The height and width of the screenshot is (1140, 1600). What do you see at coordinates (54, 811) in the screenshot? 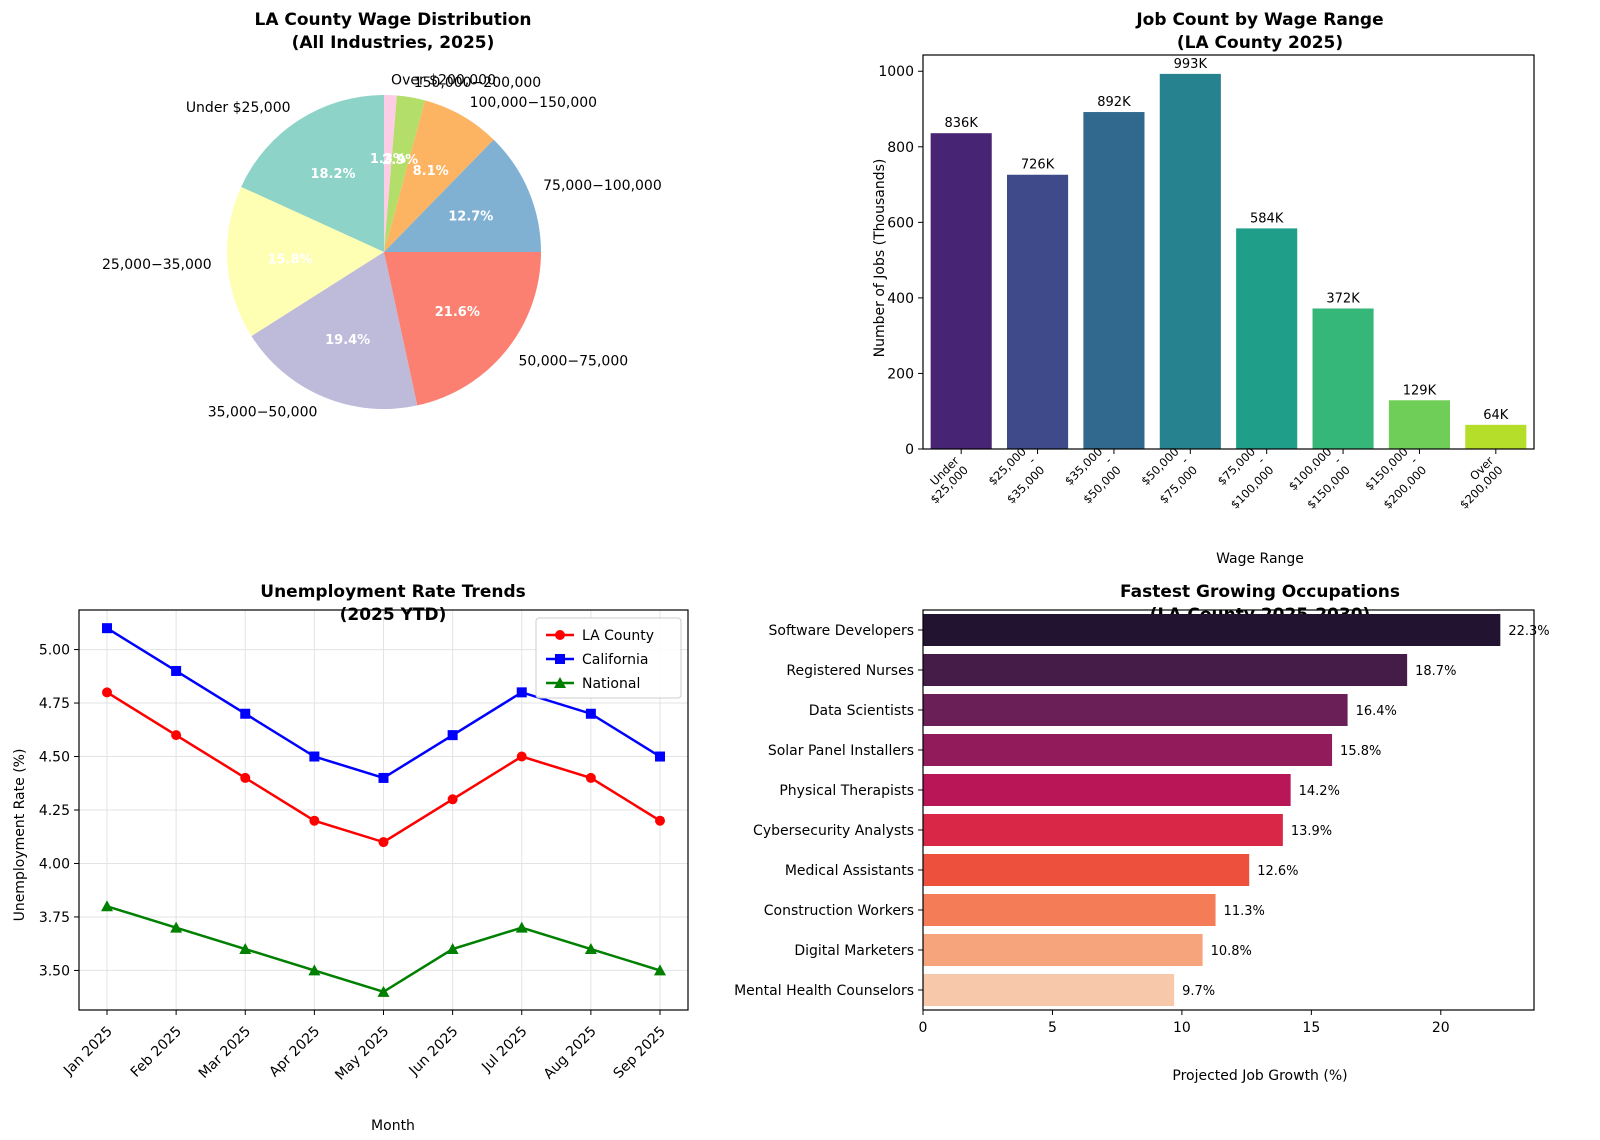
I see `y-tick-label: 4.25` at bounding box center [54, 811].